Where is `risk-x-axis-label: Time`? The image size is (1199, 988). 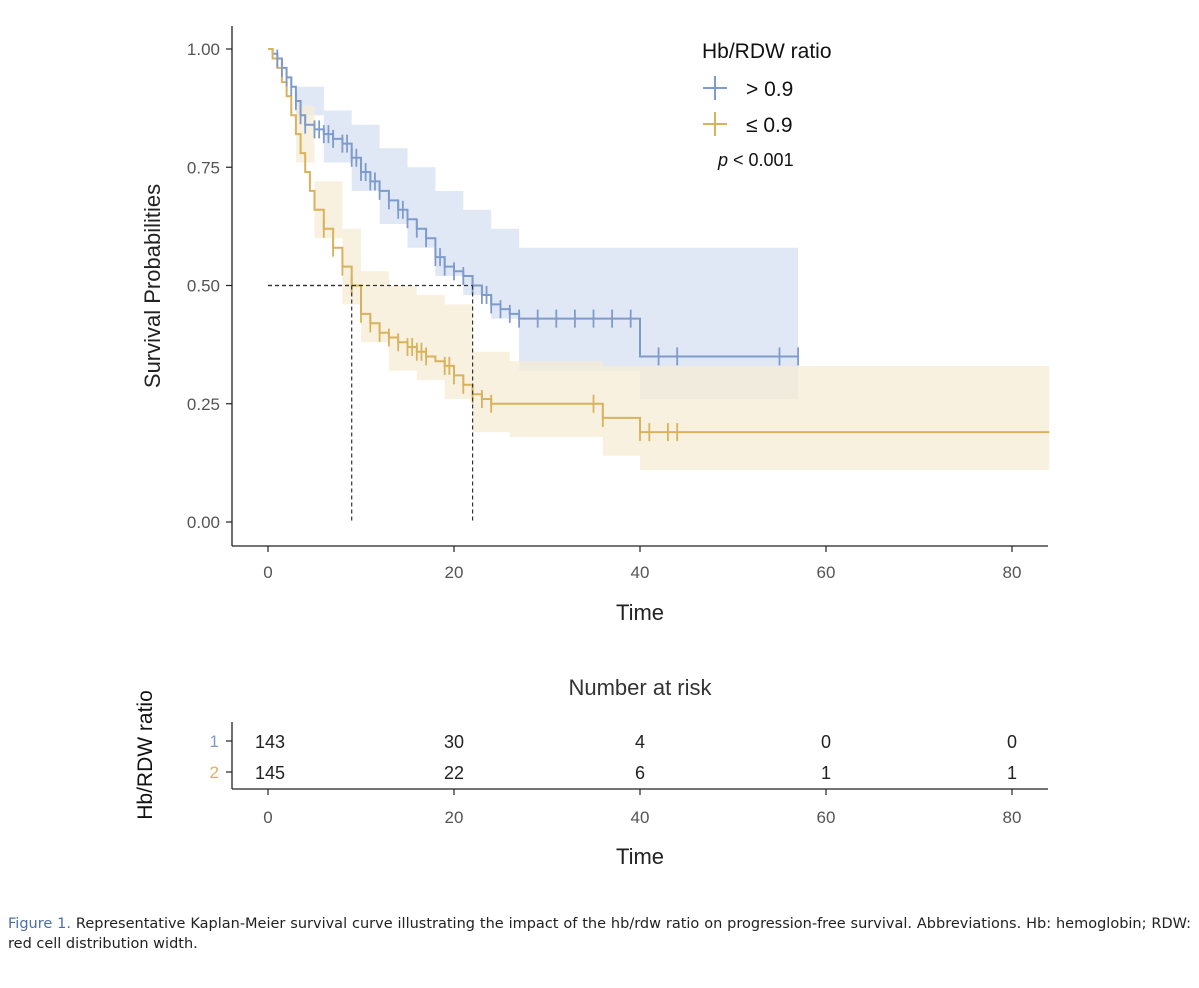 risk-x-axis-label: Time is located at coordinates (640, 856).